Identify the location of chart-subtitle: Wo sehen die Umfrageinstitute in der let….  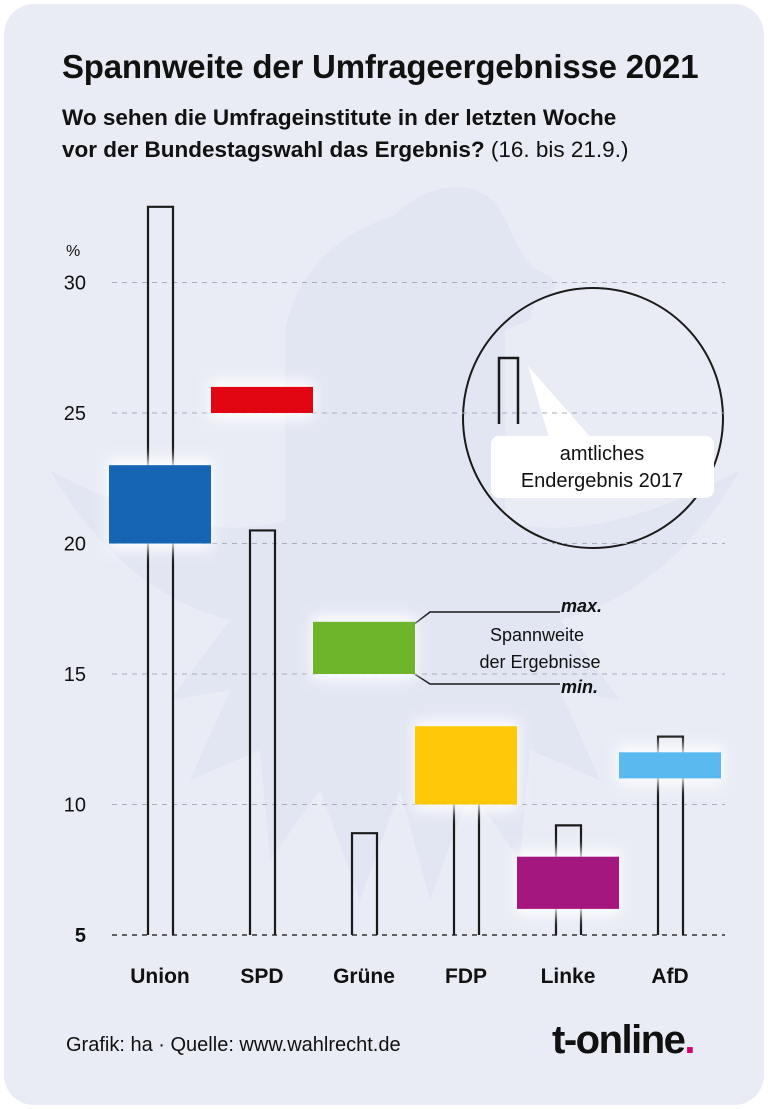
(345, 134).